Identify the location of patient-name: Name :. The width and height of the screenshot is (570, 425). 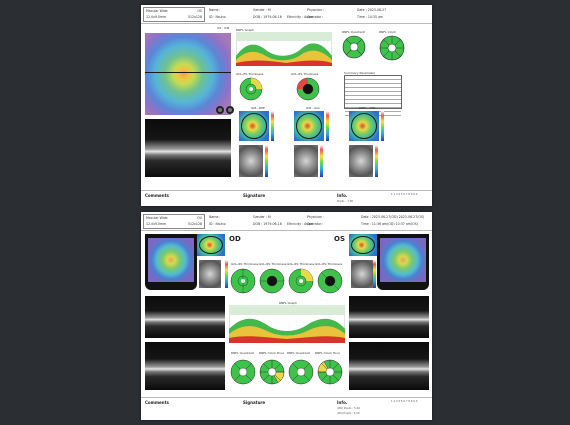
(215, 217).